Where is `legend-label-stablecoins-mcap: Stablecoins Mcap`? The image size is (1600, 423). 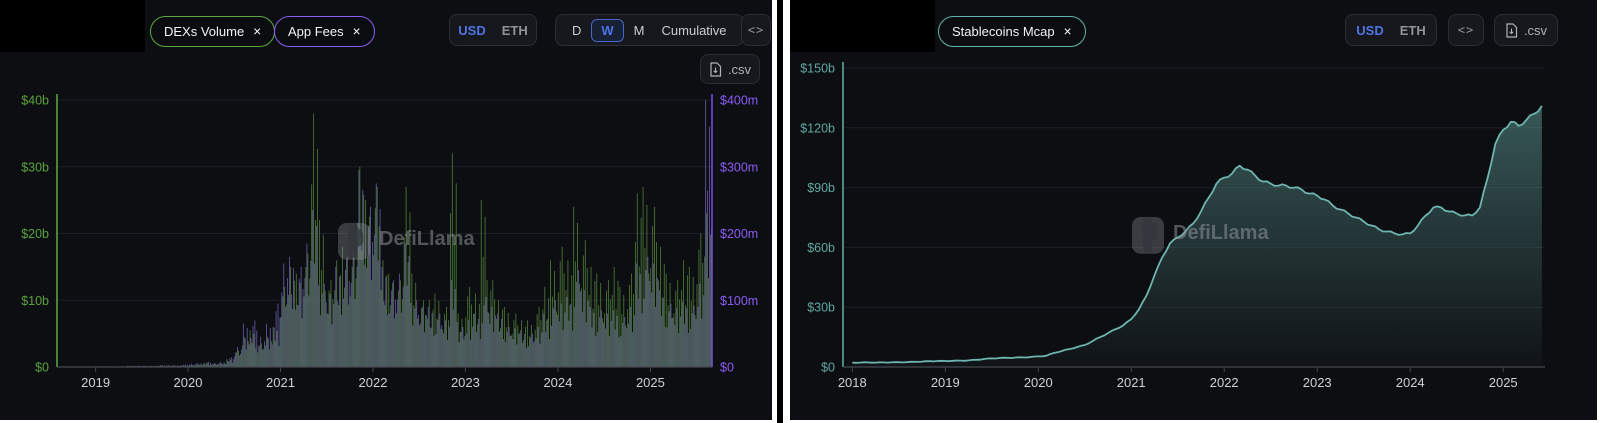 legend-label-stablecoins-mcap: Stablecoins Mcap is located at coordinates (1003, 31).